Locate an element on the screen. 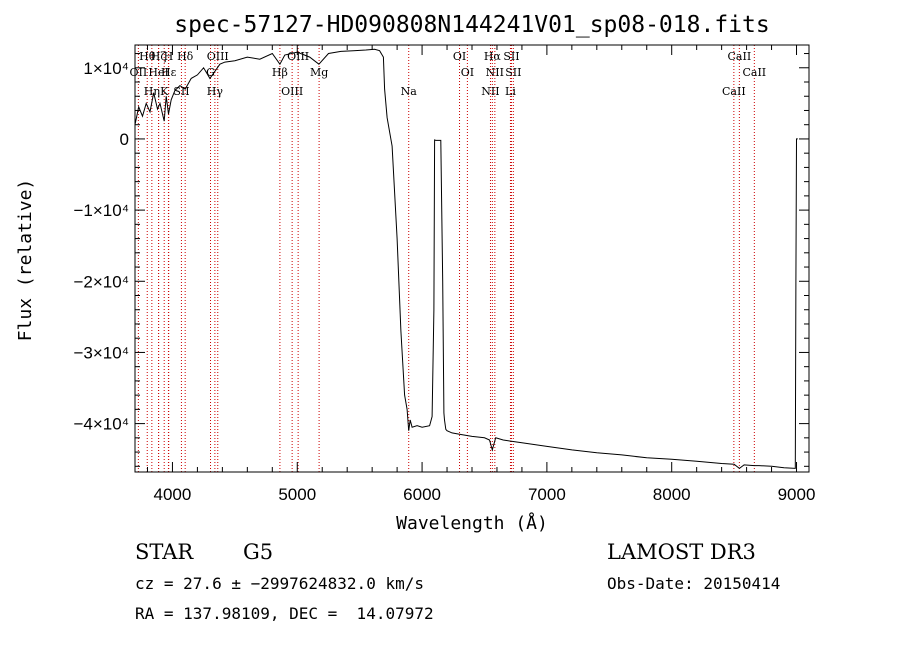  line-marker-label: Hγ is located at coordinates (215, 91).